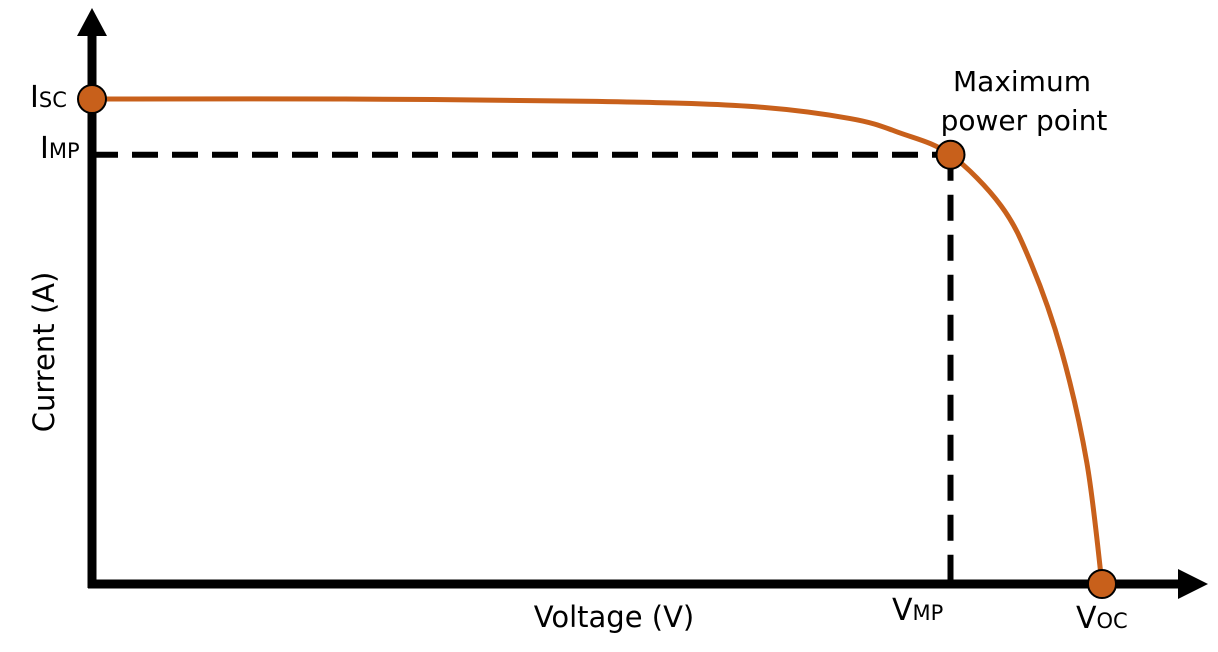 This screenshot has height=652, width=1218. Describe the element at coordinates (1022, 81) in the screenshot. I see `mpp-annotation-line1: Maximum` at that location.